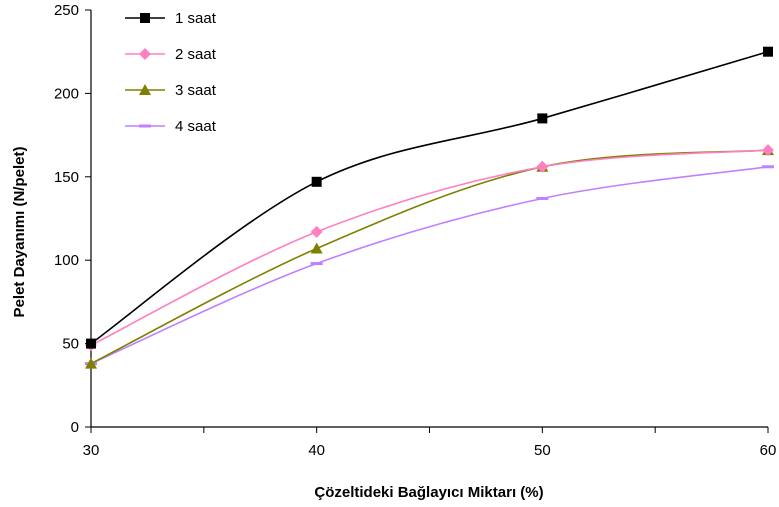  I want to click on y-tick-label: 100, so click(66, 260).